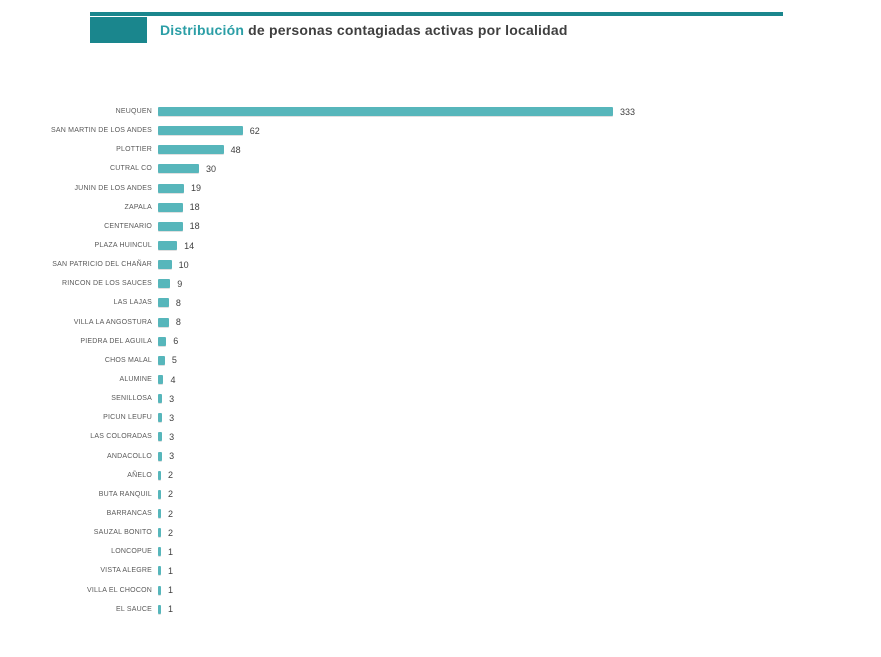 The height and width of the screenshot is (657, 881). I want to click on category-label: CENTENARIO, so click(128, 226).